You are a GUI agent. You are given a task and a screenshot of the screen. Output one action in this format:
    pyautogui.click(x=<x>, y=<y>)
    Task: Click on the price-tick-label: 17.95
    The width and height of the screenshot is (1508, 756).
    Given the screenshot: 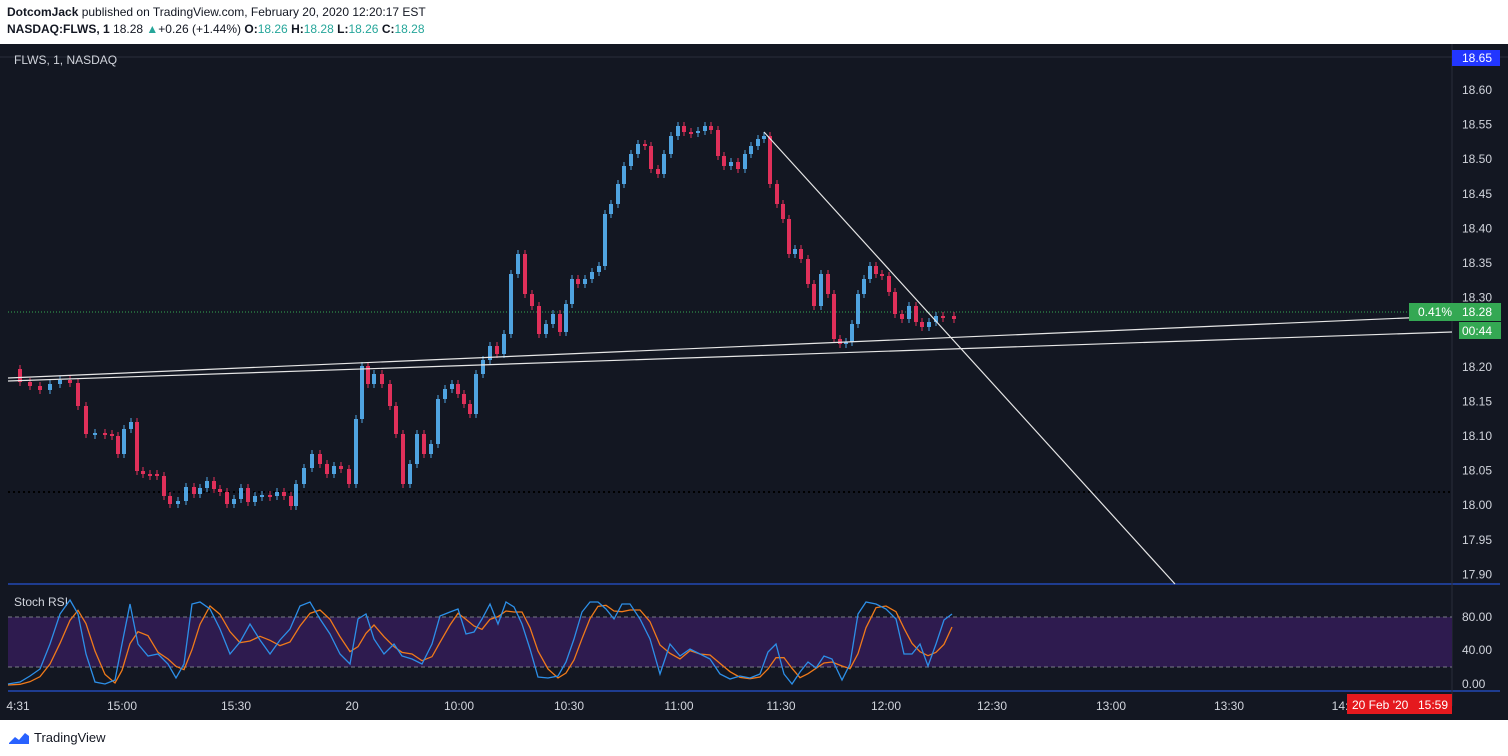 What is the action you would take?
    pyautogui.click(x=1477, y=540)
    